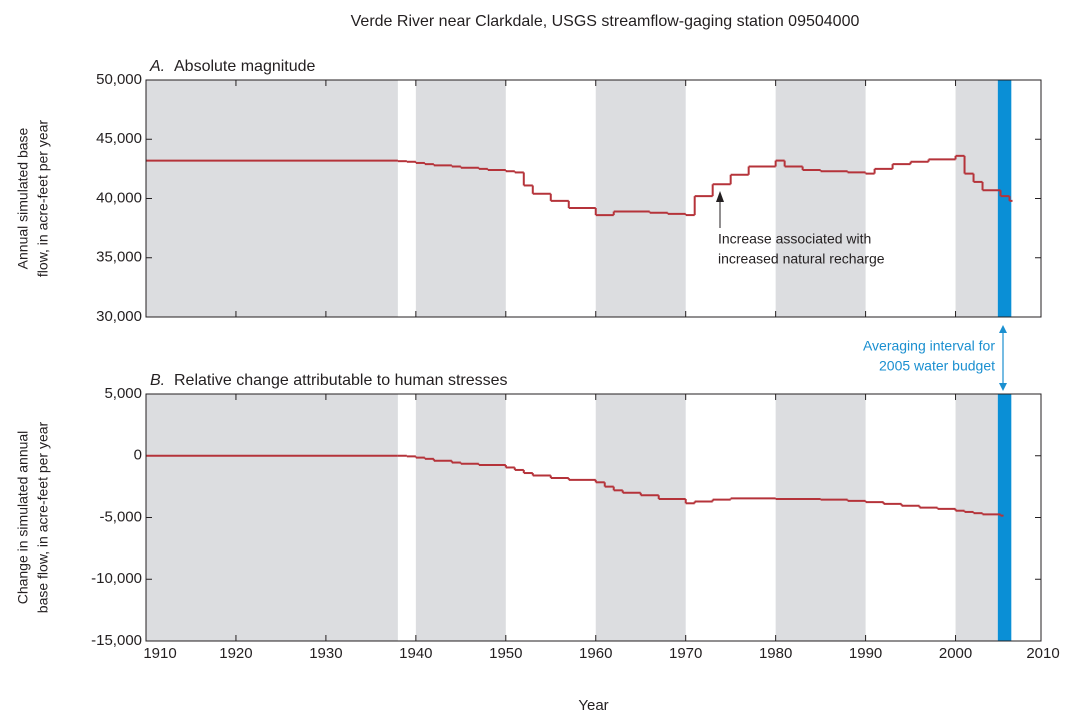  I want to click on y-tick-label: 35,000, so click(119, 257).